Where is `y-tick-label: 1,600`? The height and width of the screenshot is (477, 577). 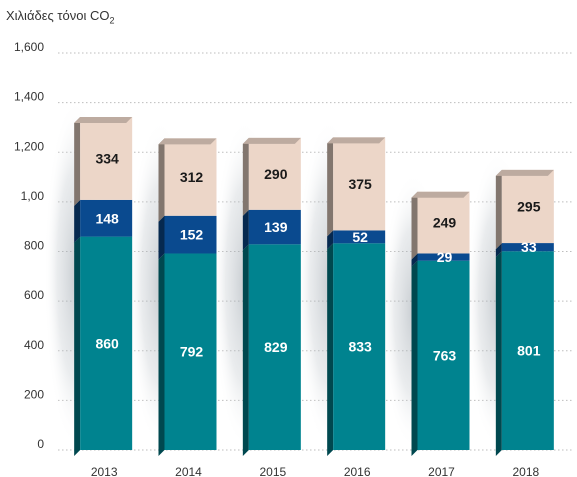 y-tick-label: 1,600 is located at coordinates (29, 47).